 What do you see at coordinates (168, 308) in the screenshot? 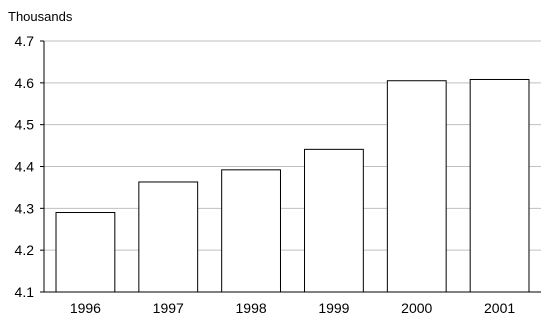
I see `x-tick-label: 1997` at bounding box center [168, 308].